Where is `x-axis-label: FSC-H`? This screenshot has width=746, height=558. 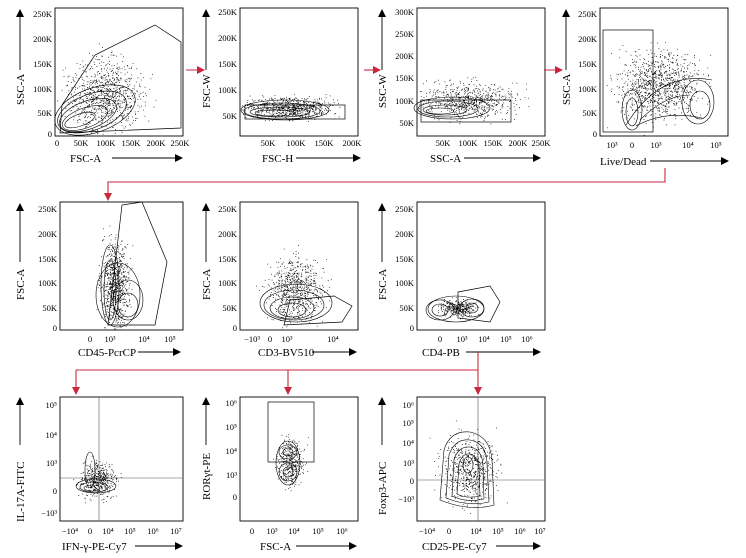
x-axis-label: FSC-H is located at coordinates (277, 159).